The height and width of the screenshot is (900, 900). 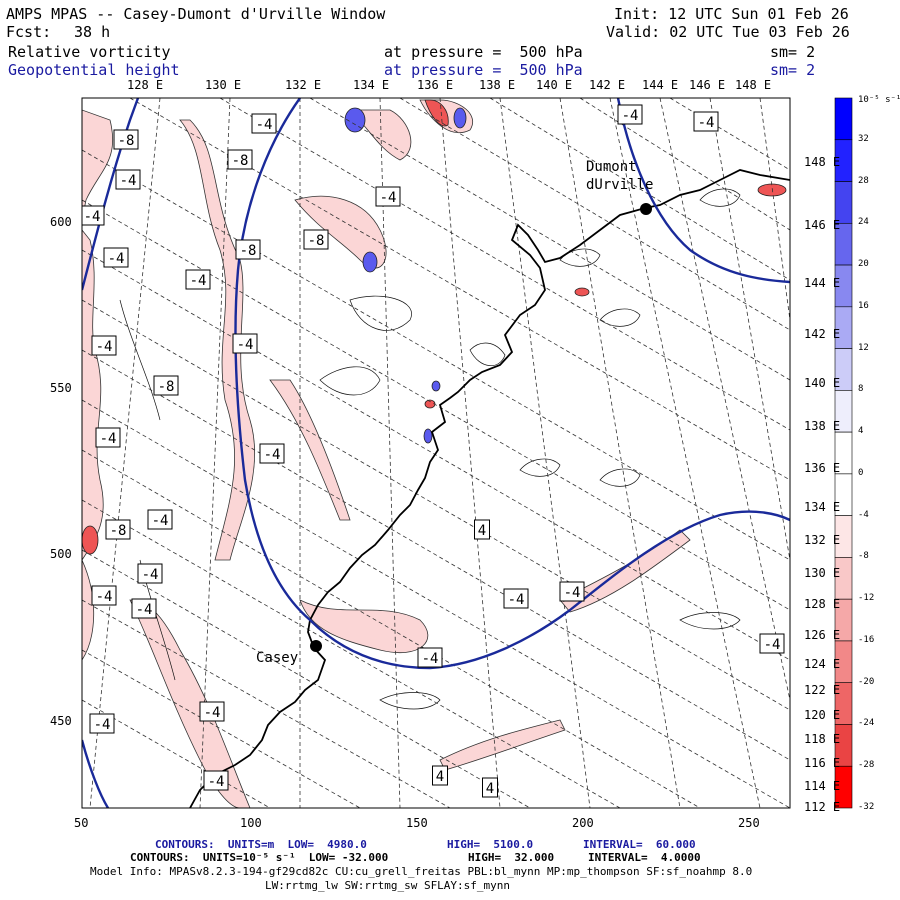 What do you see at coordinates (863, 347) in the screenshot?
I see `colorbar-tick-label: 12` at bounding box center [863, 347].